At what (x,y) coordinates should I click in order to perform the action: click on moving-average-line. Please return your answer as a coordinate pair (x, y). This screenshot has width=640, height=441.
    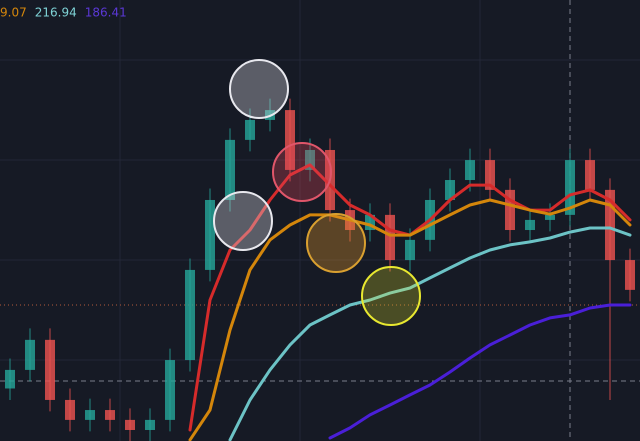
    Looking at the image, I should click on (480, 371).